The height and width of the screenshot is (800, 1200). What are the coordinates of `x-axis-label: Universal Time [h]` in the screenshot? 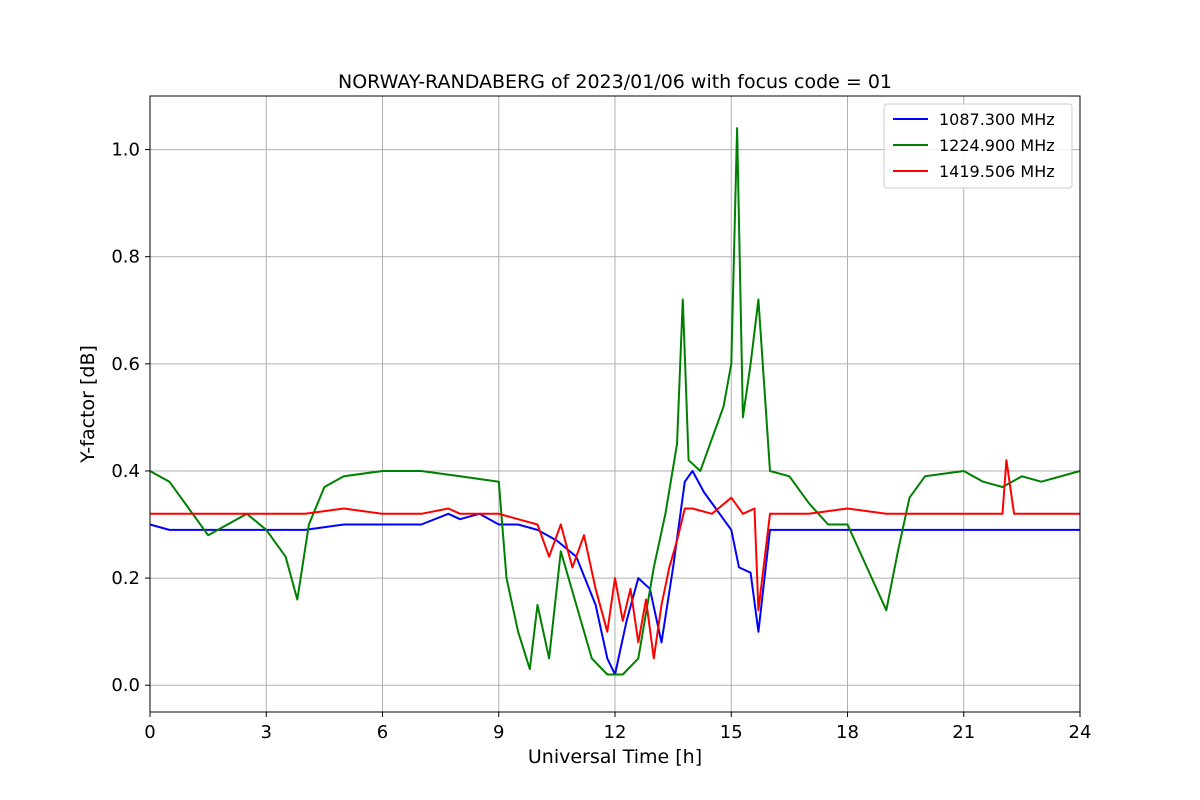 It's located at (615, 757).